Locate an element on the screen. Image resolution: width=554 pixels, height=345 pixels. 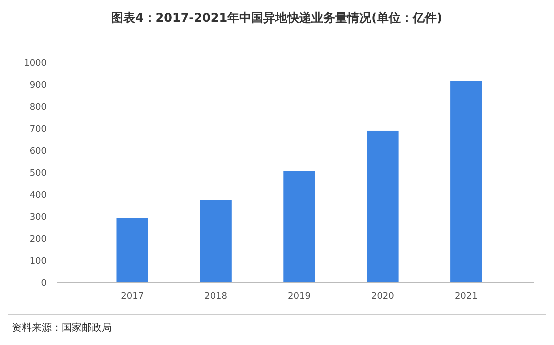
x-tick-label: 2019 is located at coordinates (300, 297).